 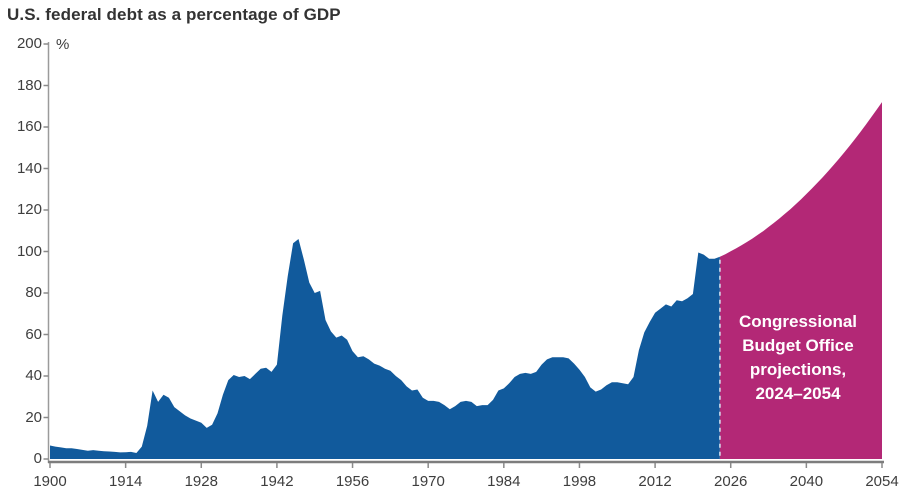 I want to click on x-tick-label: 2054, so click(x=882, y=481).